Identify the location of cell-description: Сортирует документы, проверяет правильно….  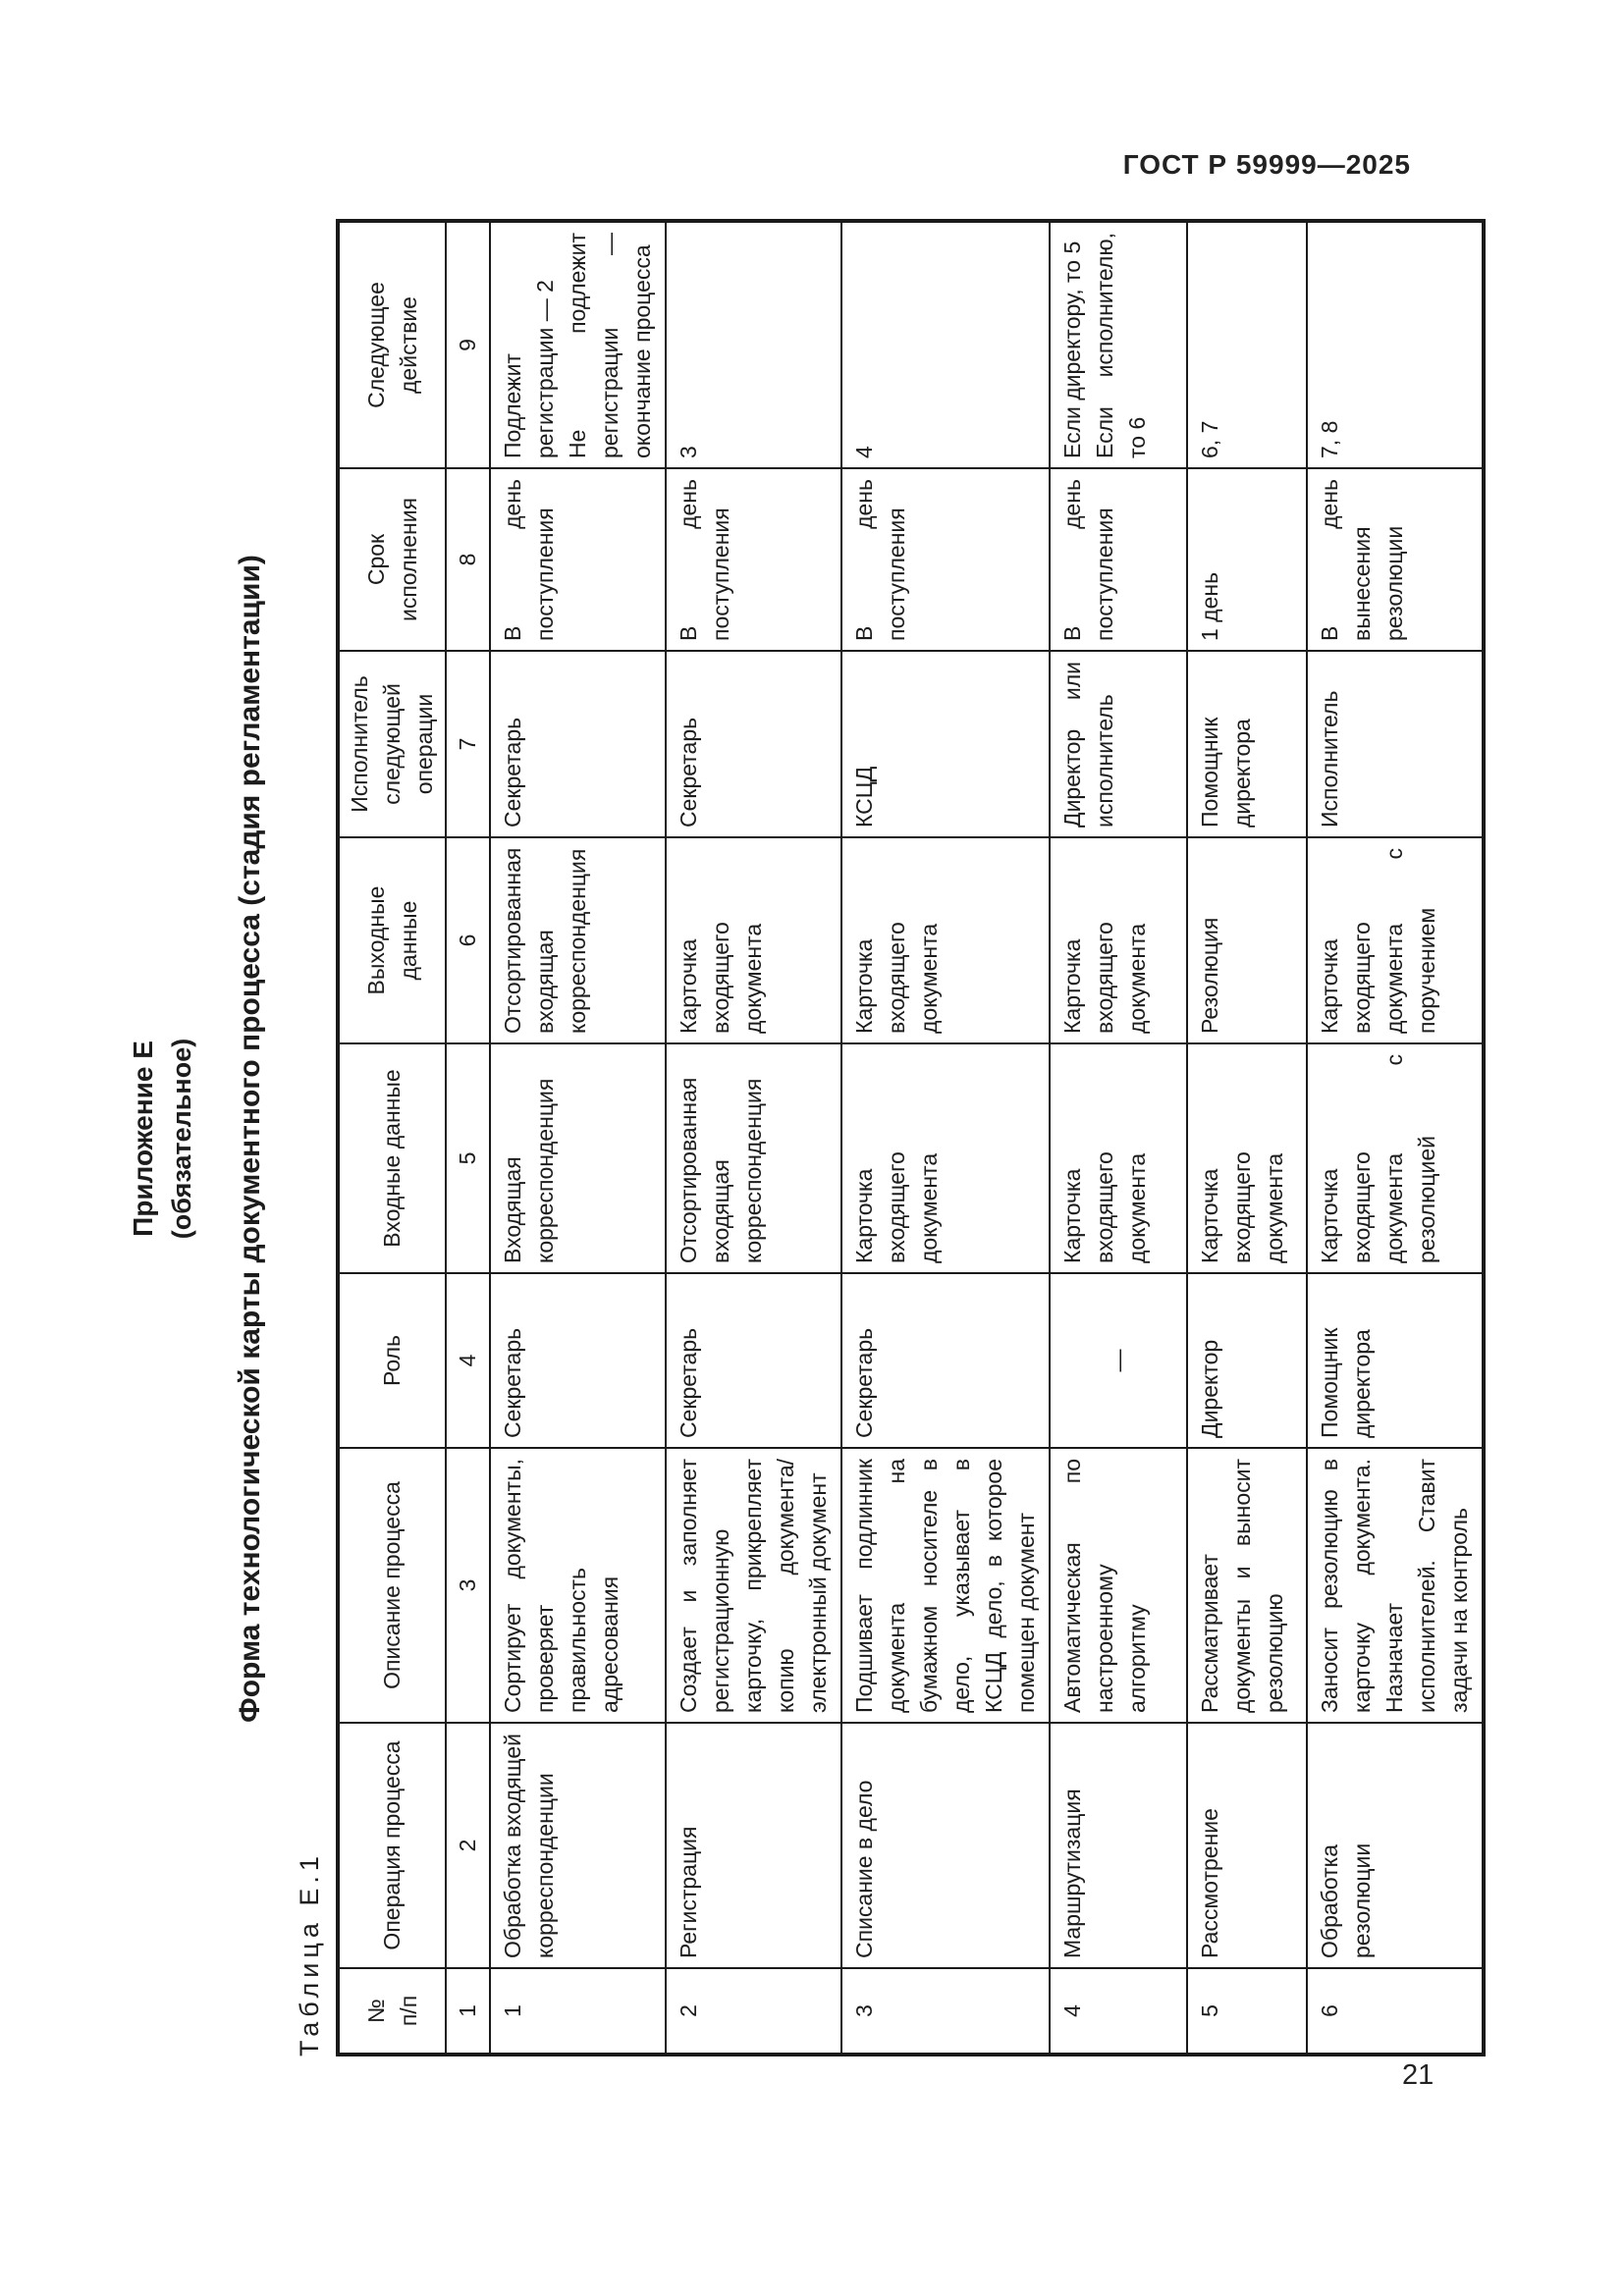
(578, 1586).